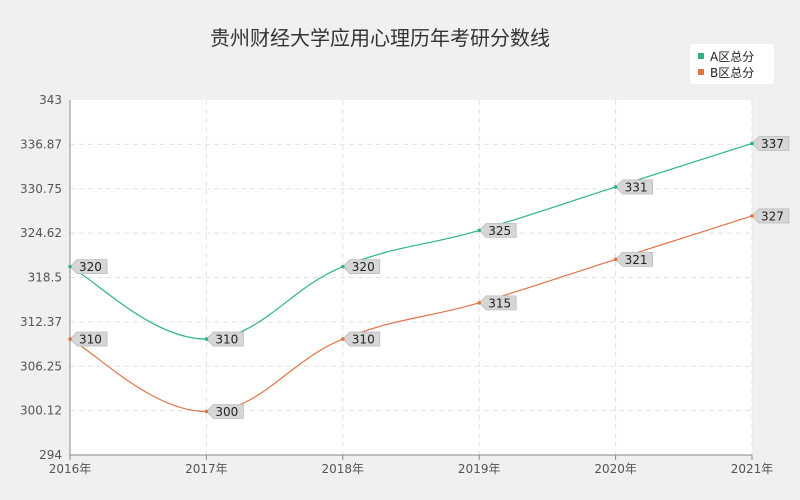 This screenshot has width=800, height=500. I want to click on x-tick-label: 2018年, so click(343, 469).